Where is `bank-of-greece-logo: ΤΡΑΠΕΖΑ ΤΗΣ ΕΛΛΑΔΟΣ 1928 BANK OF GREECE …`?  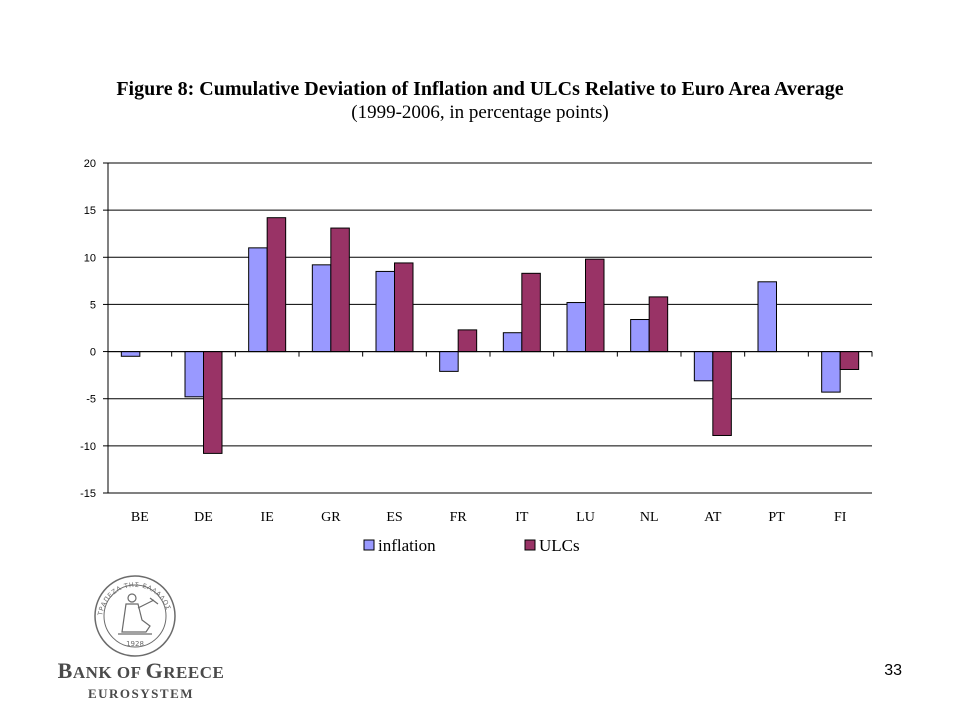 bank-of-greece-logo: ΤΡΑΠΕΖΑ ΤΗΣ ΕΛΛΑΔΟΣ 1928 BANK OF GREECE … is located at coordinates (141, 642).